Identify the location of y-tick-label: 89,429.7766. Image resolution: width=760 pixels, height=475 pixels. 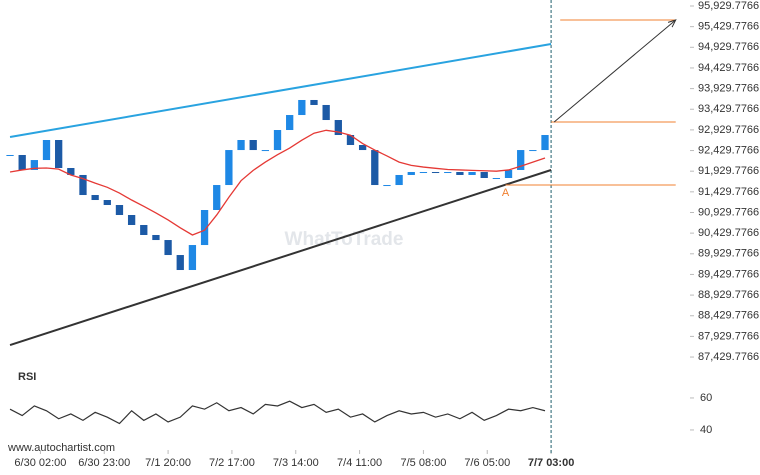
(728, 274).